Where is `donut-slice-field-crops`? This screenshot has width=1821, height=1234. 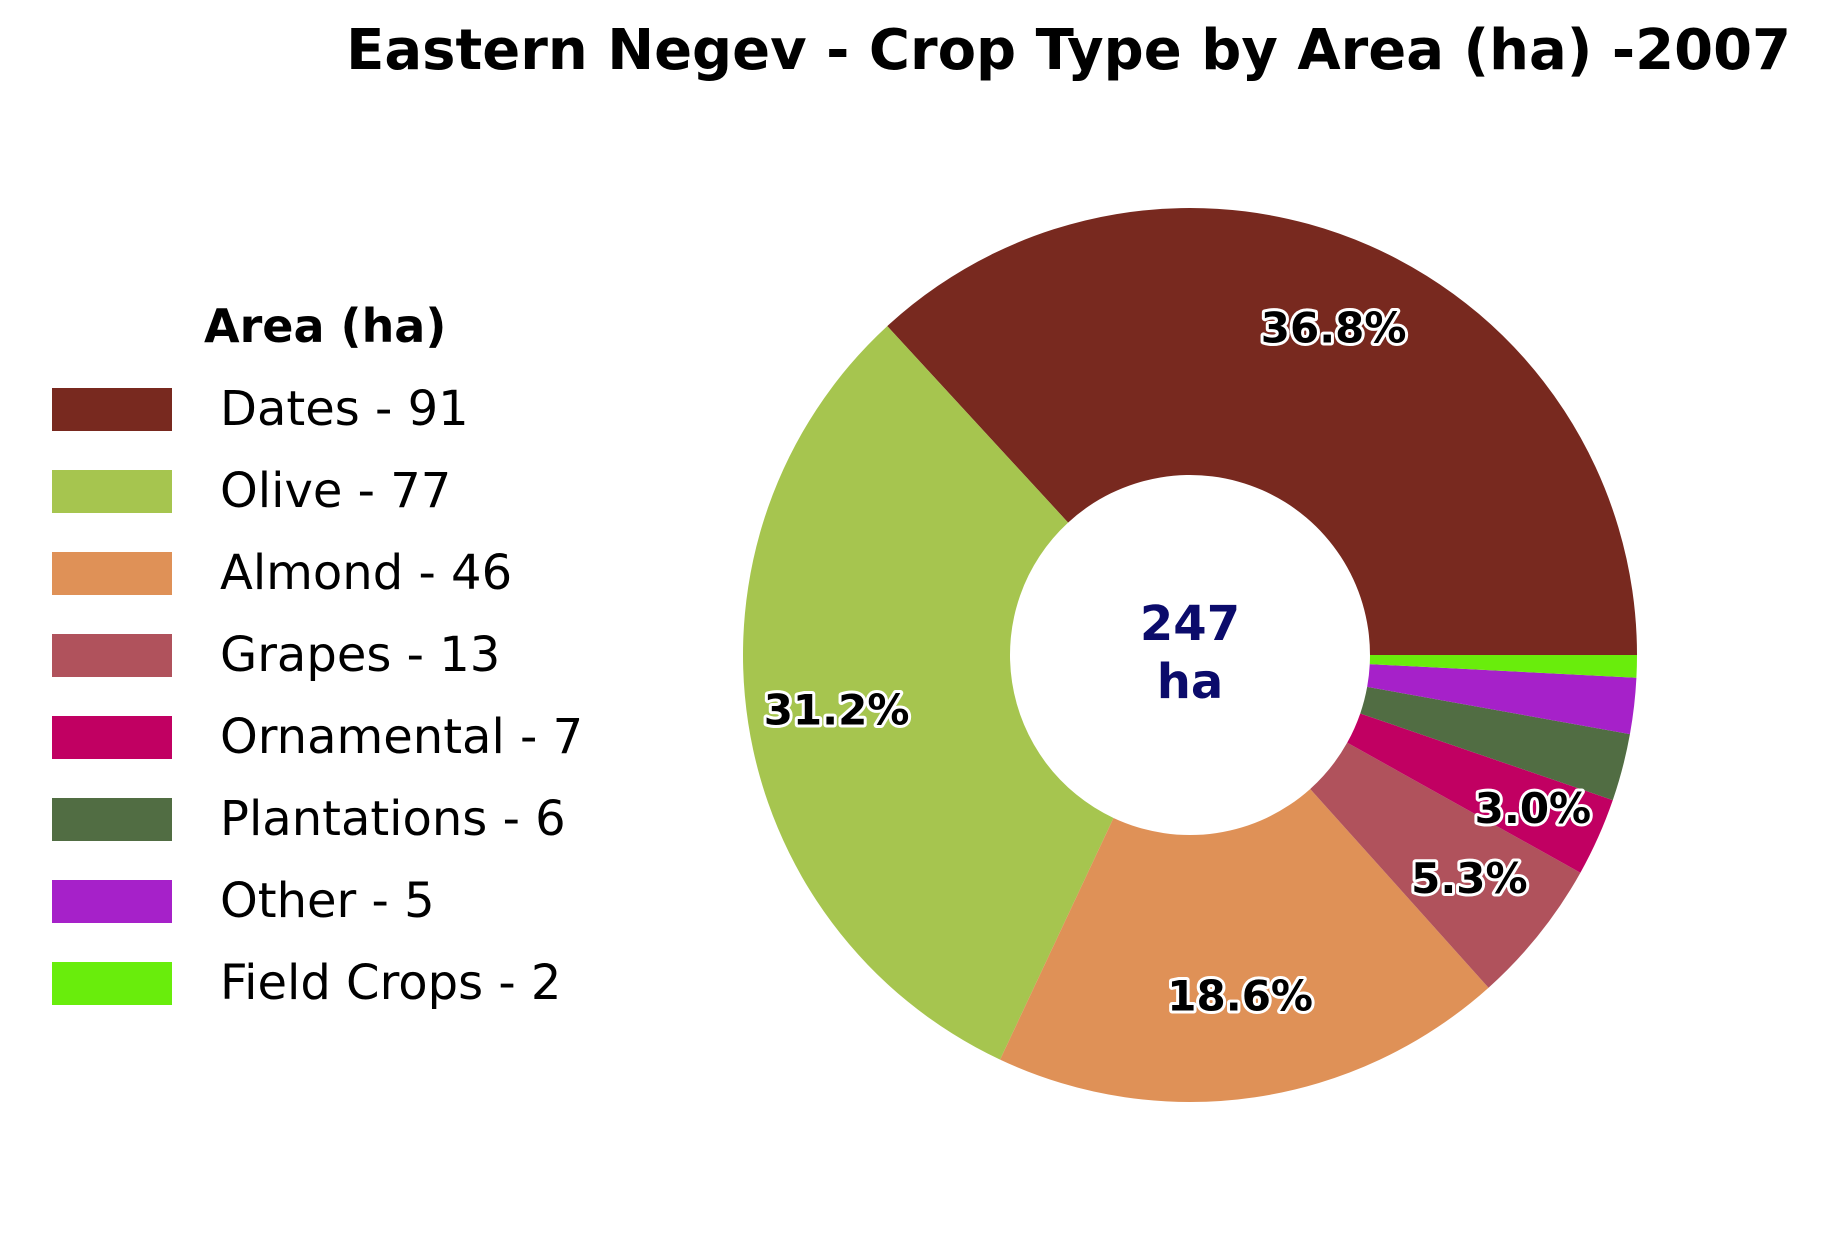 donut-slice-field-crops is located at coordinates (1503, 666).